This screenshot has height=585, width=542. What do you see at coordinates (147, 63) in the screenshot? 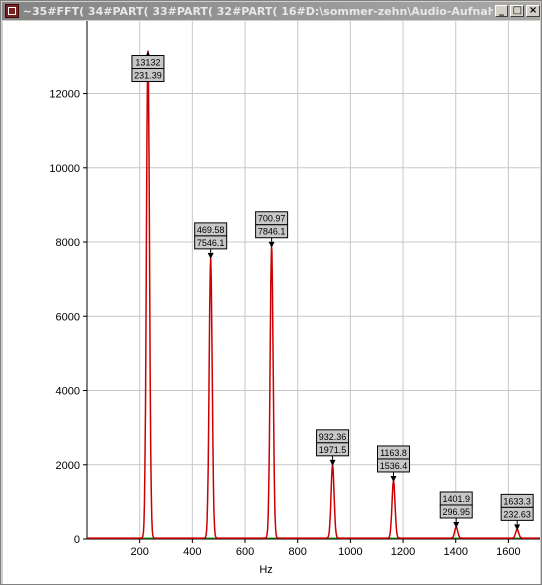
I see `peak-label-top: 13132` at bounding box center [147, 63].